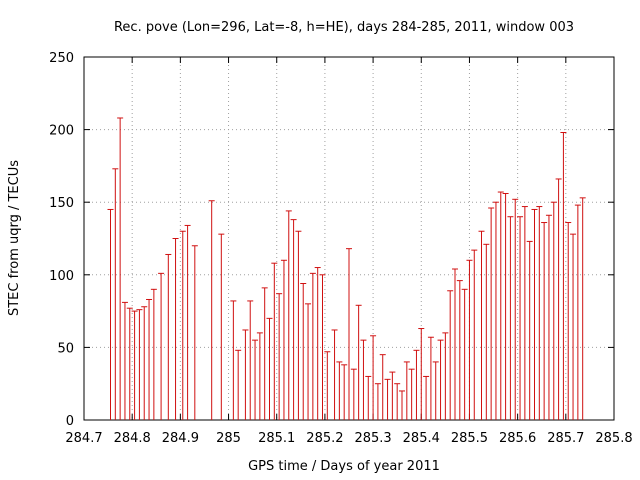 This screenshot has width=640, height=480. Describe the element at coordinates (65, 348) in the screenshot. I see `y-tick-label: 50` at that location.